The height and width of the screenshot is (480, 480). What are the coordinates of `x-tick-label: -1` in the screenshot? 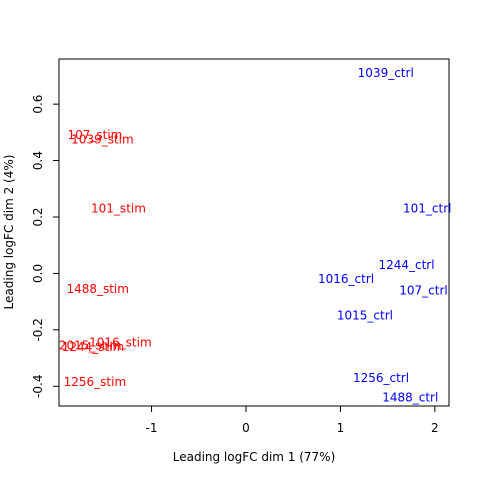 It's located at (152, 428).